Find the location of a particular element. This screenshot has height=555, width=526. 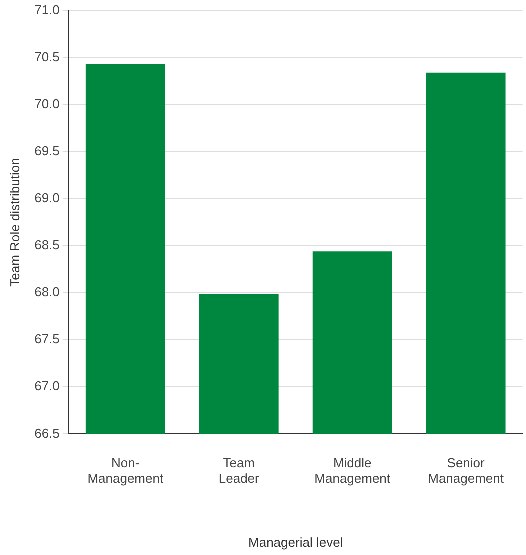

x-tick-label: Senior Management is located at coordinates (466, 471).